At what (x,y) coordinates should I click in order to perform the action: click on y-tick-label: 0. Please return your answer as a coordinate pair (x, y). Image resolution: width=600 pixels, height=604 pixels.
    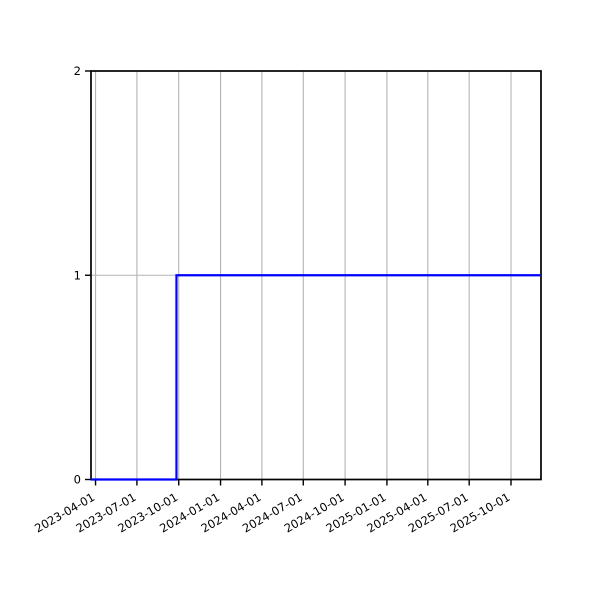
    Looking at the image, I should click on (77, 480).